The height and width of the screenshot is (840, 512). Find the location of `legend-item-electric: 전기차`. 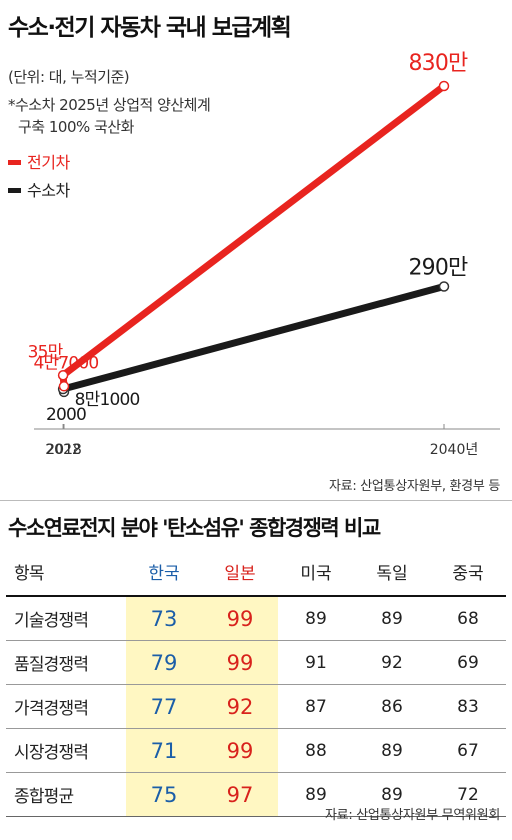

legend-item-electric: 전기차 is located at coordinates (39, 161).